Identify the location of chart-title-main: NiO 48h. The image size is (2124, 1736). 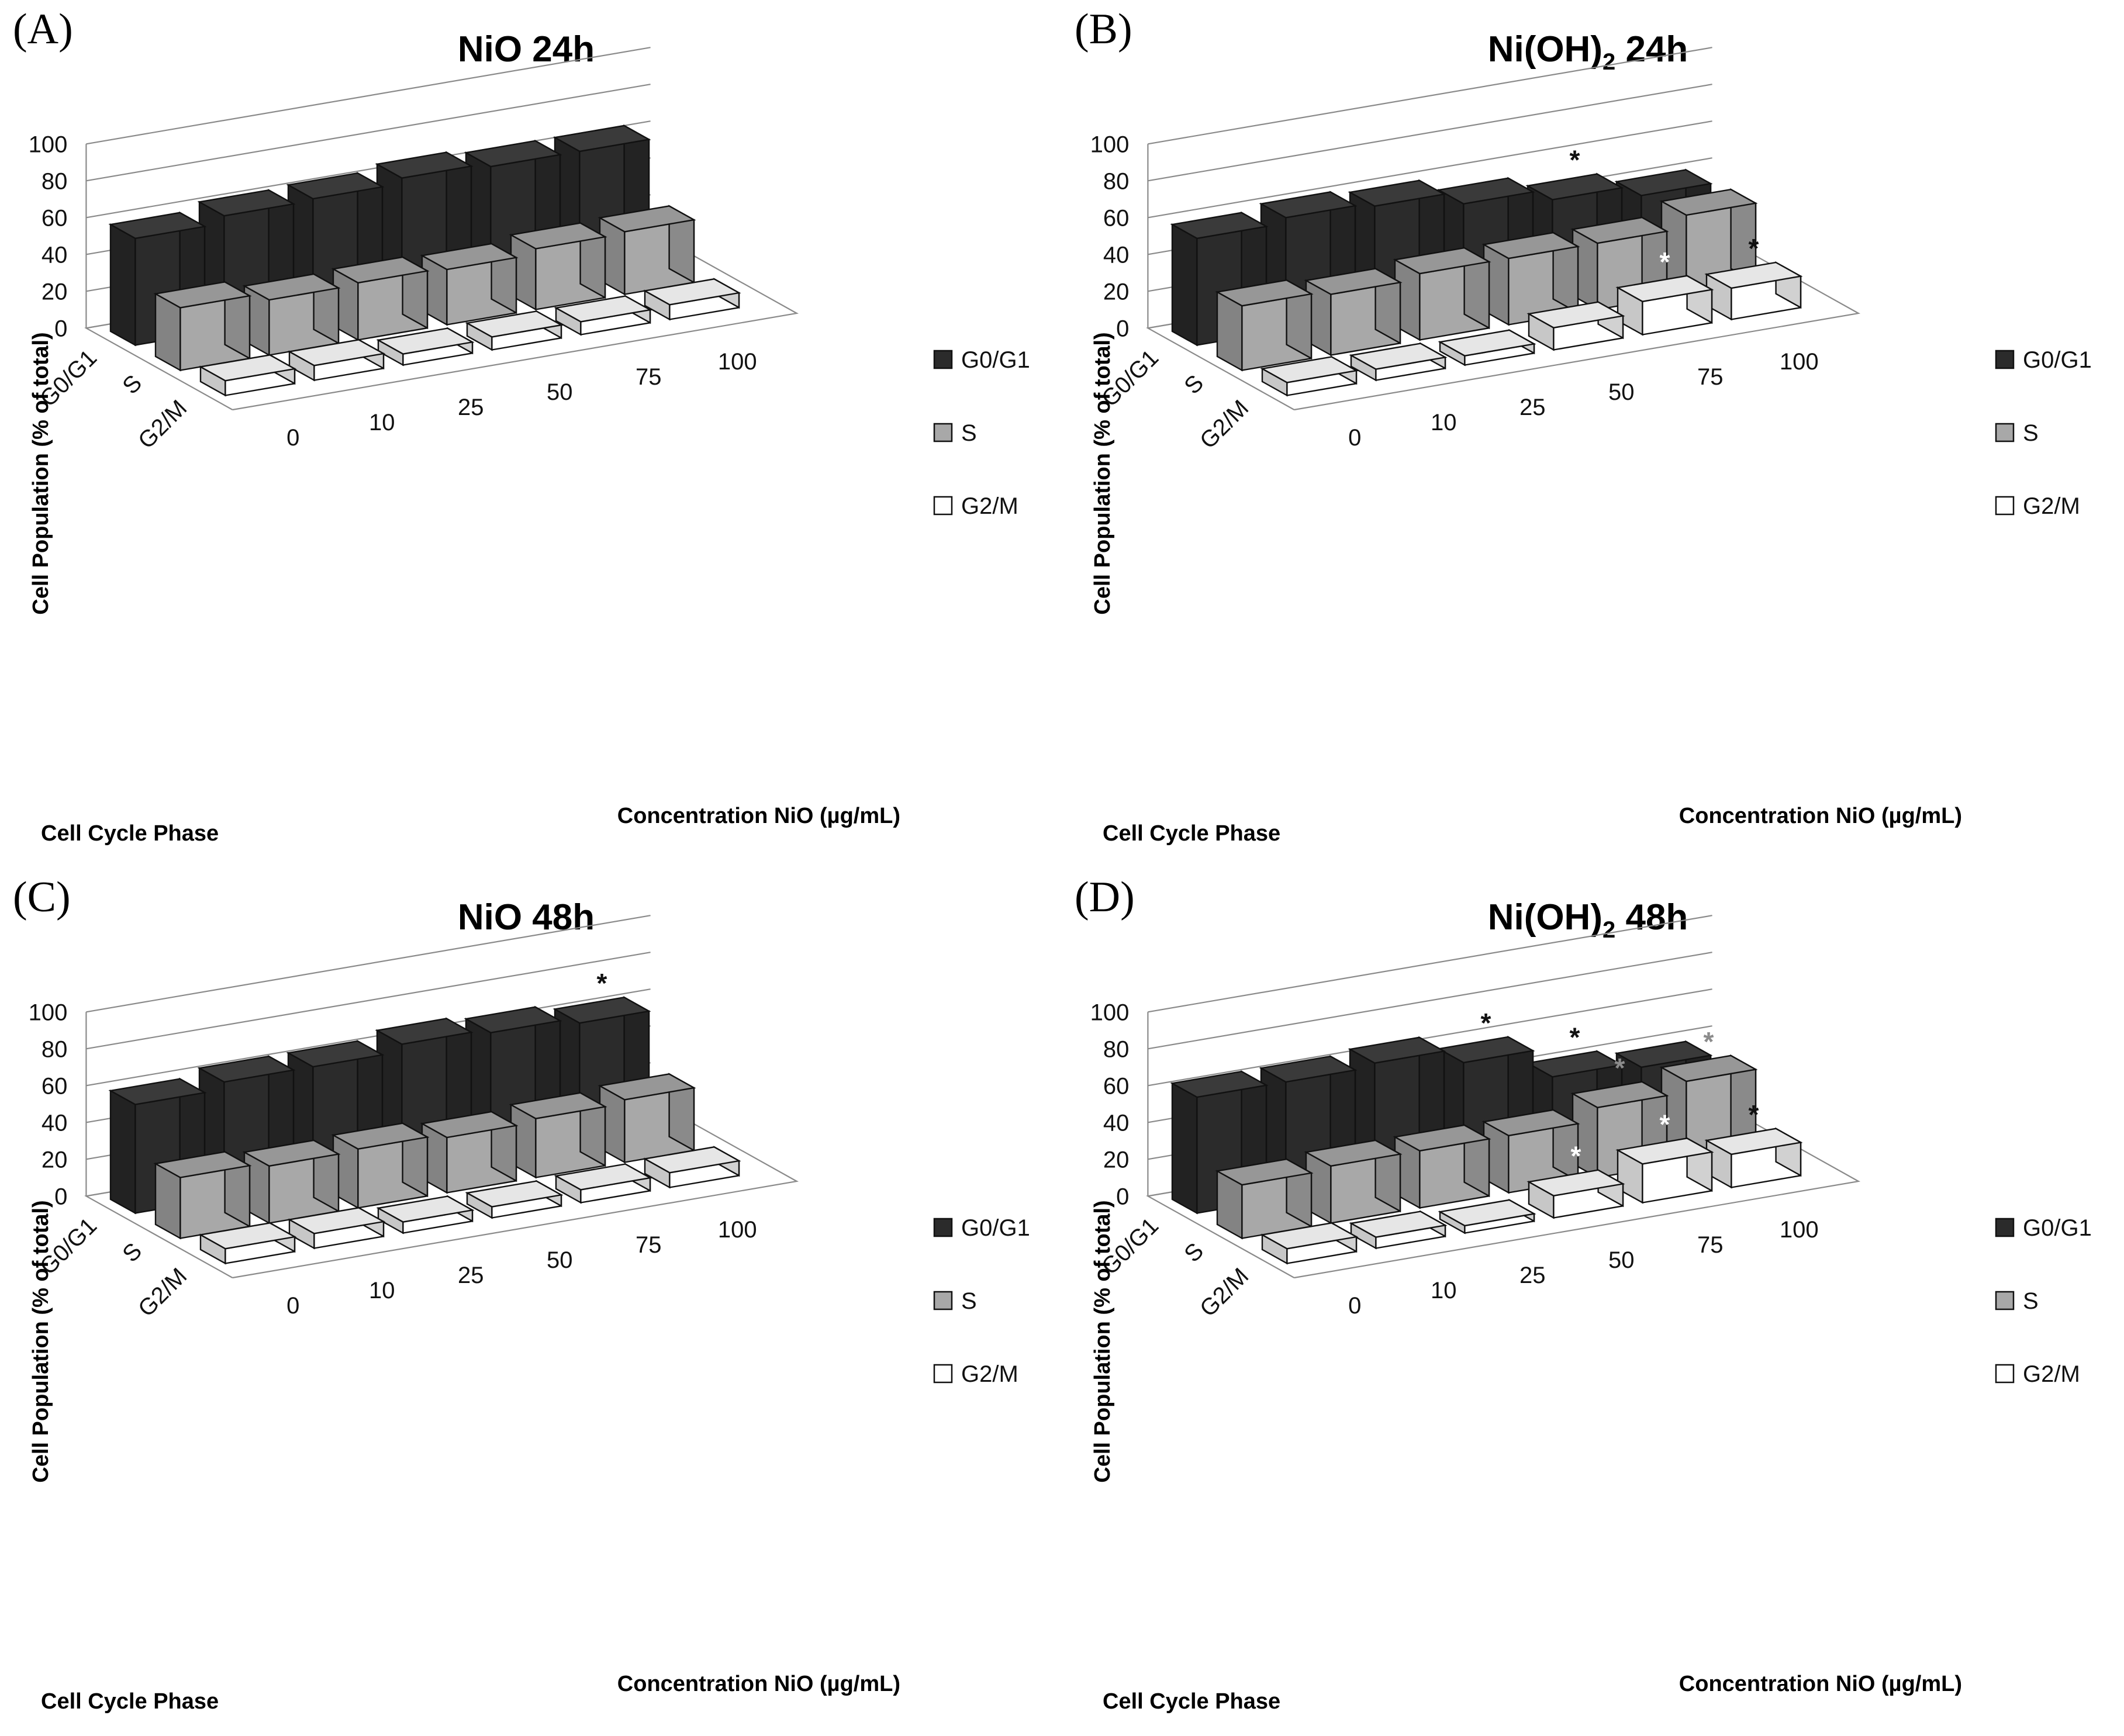
(526, 917).